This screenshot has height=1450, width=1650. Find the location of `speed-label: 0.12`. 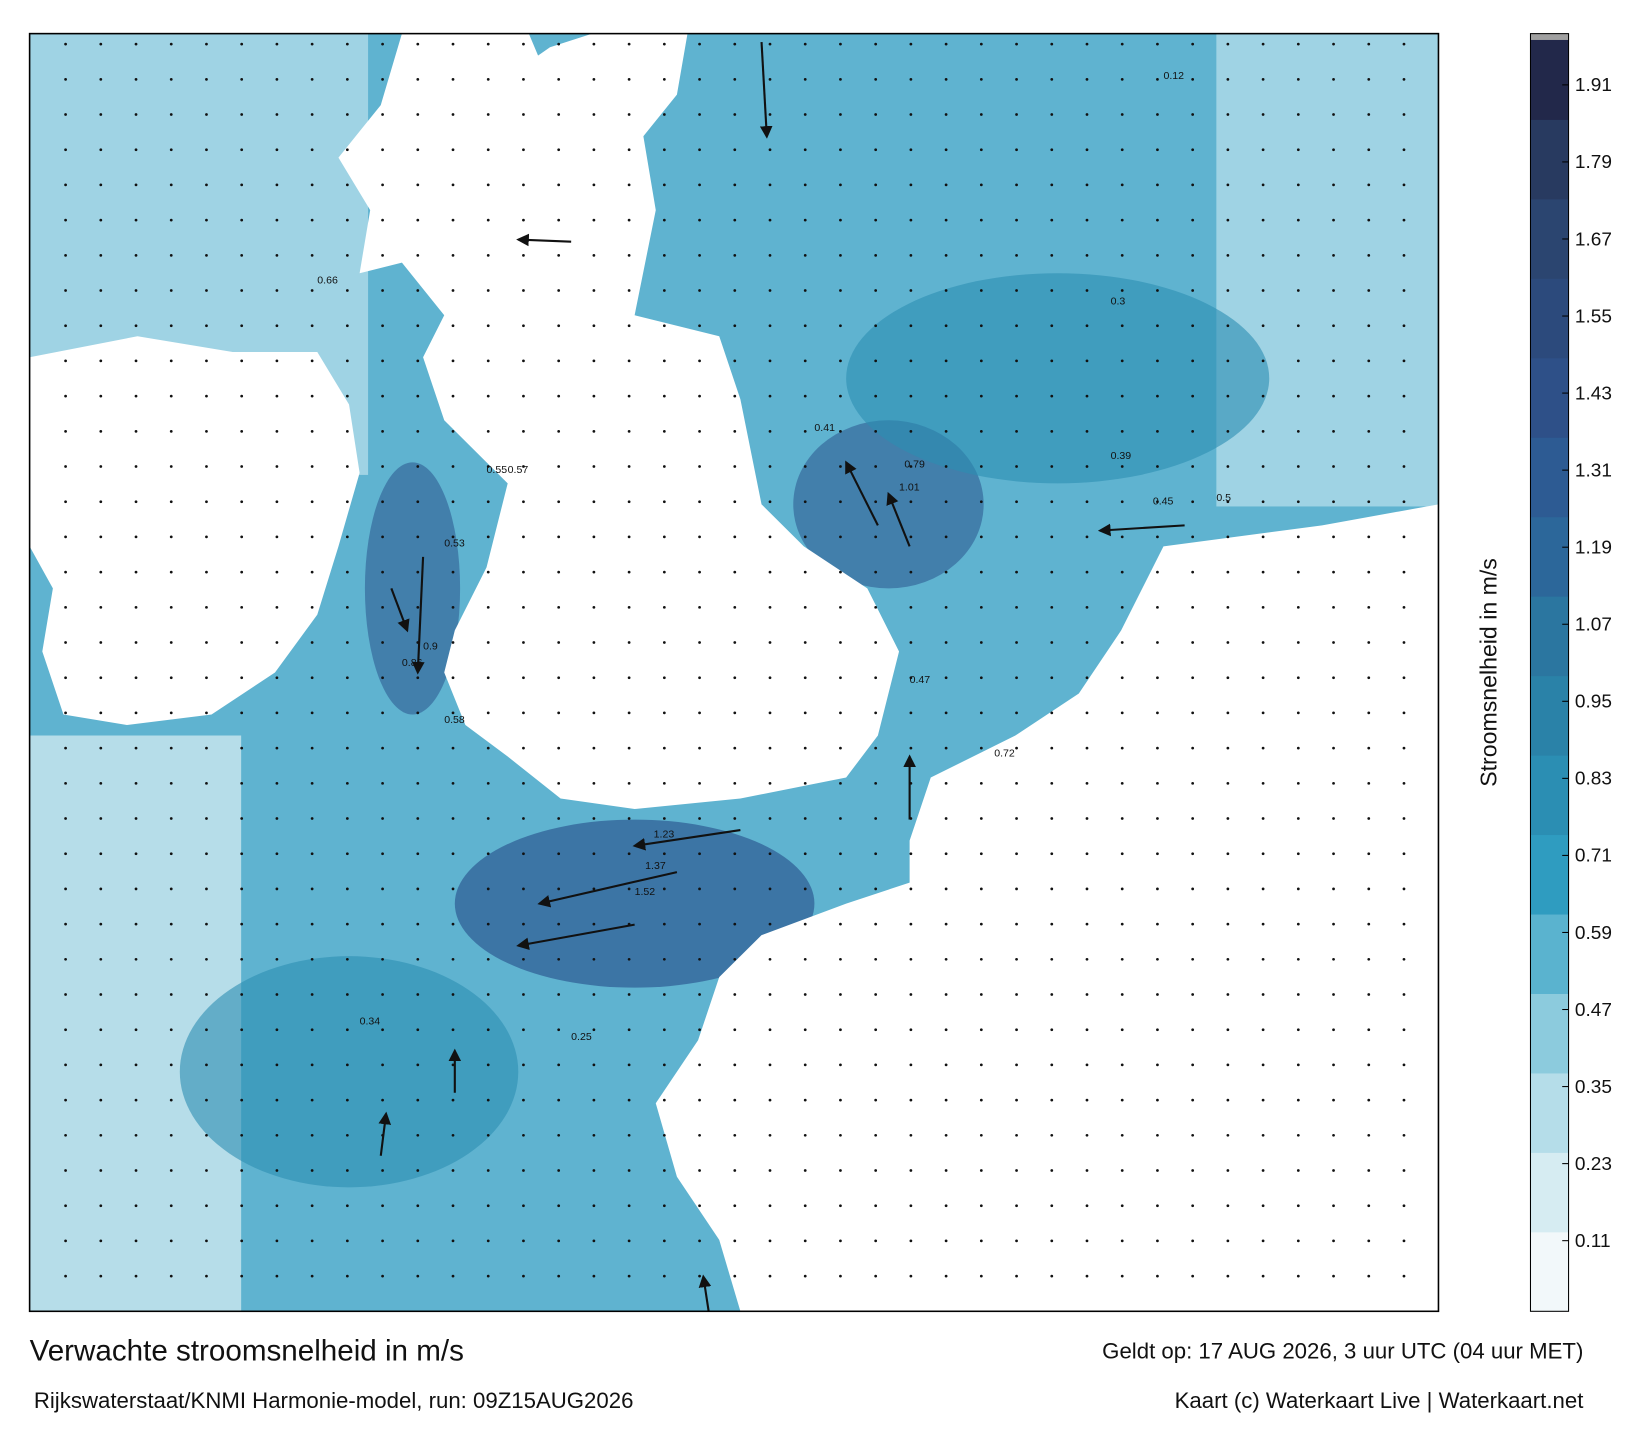

speed-label: 0.12 is located at coordinates (1173, 76).